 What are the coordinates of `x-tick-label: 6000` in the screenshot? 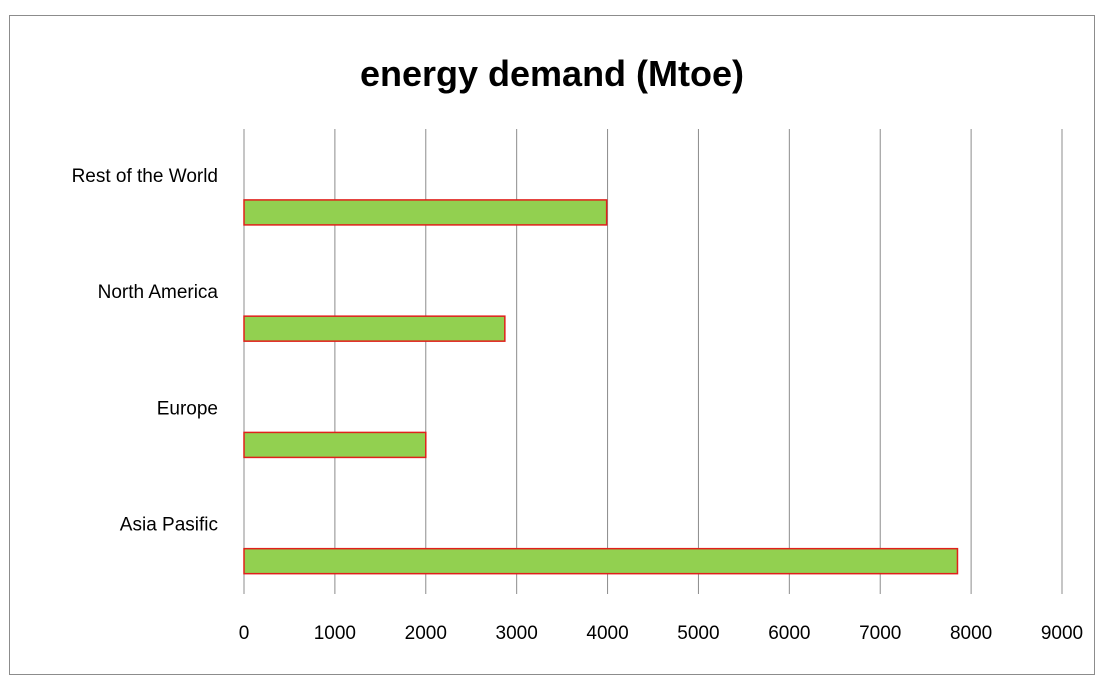 It's located at (789, 633).